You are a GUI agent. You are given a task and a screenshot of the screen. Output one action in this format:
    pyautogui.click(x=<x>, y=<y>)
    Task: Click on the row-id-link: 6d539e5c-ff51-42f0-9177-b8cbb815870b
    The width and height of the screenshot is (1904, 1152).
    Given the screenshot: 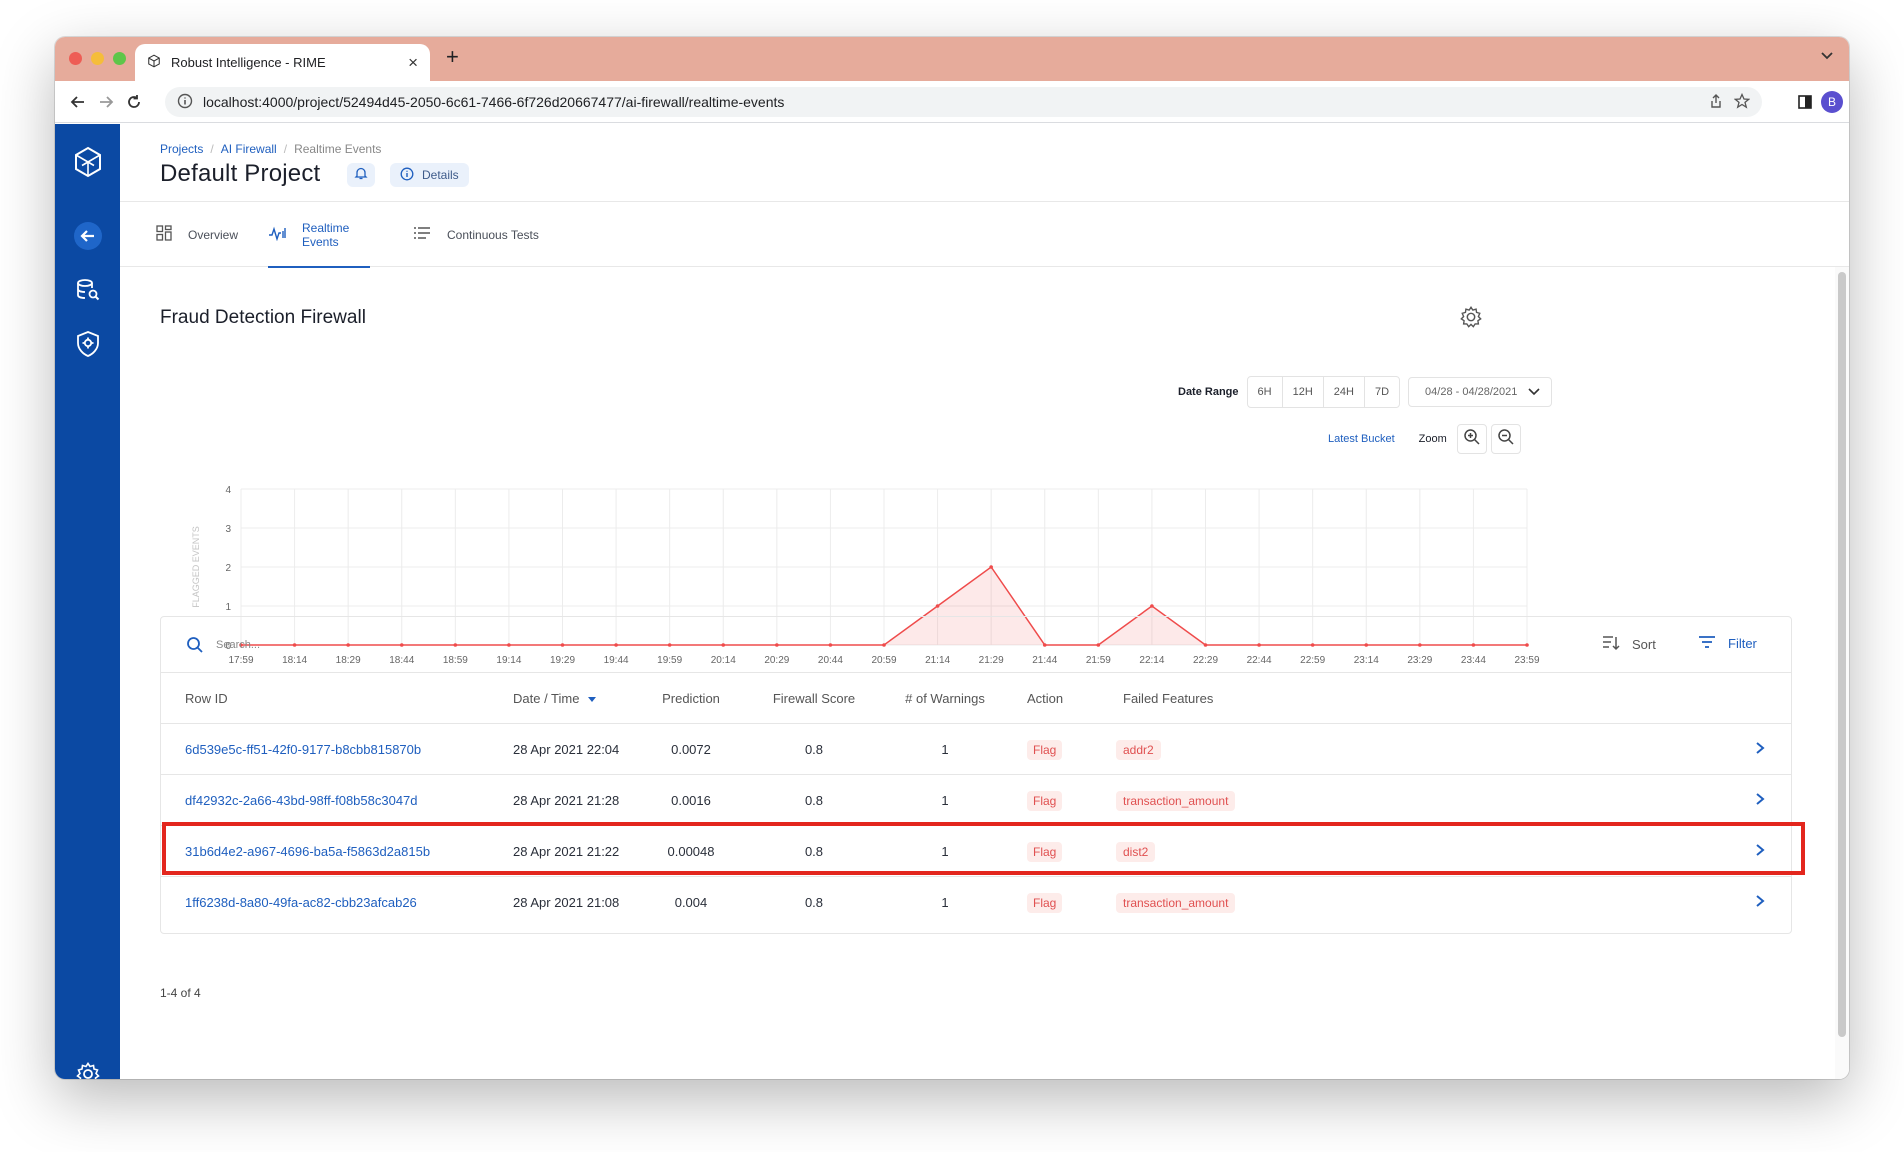 What is the action you would take?
    pyautogui.click(x=303, y=749)
    